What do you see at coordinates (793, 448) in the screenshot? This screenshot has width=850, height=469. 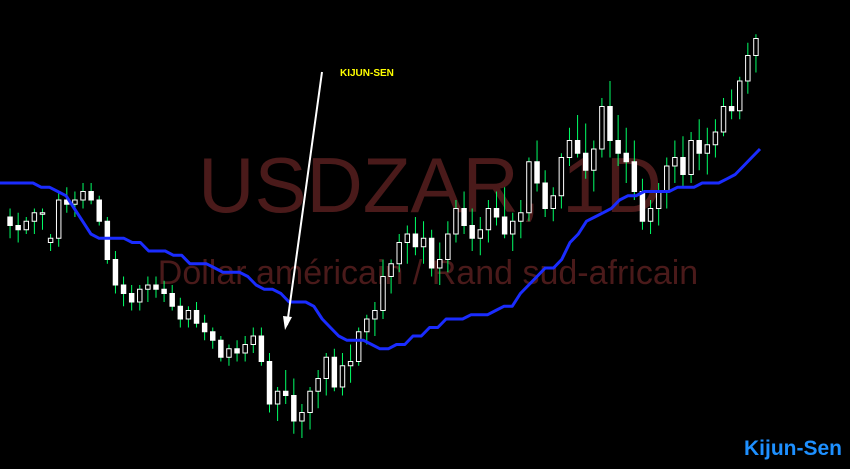 I see `brand-label: Kijun-Sen` at bounding box center [793, 448].